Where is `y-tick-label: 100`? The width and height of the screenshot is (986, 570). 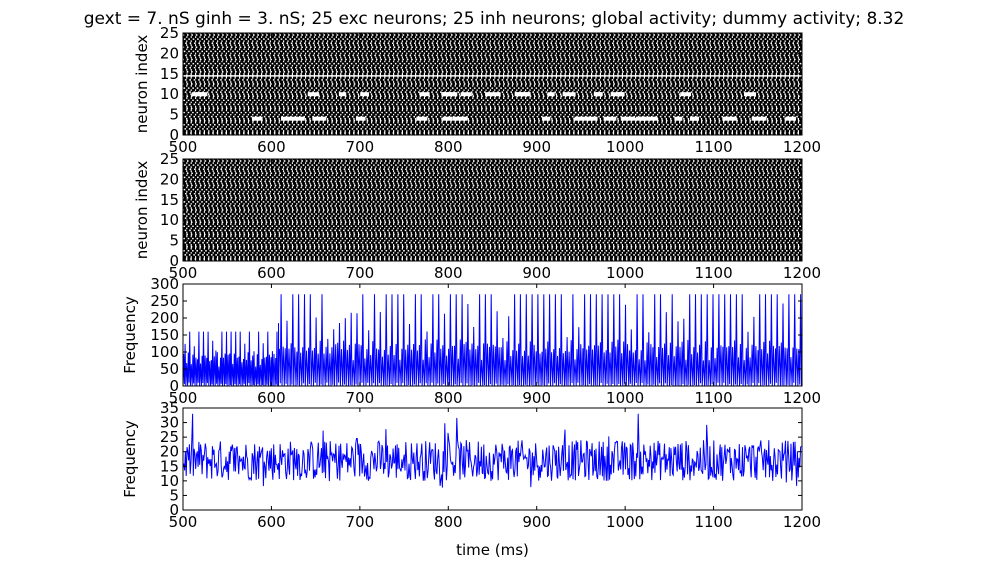
y-tick-label: 100 is located at coordinates (164, 352).